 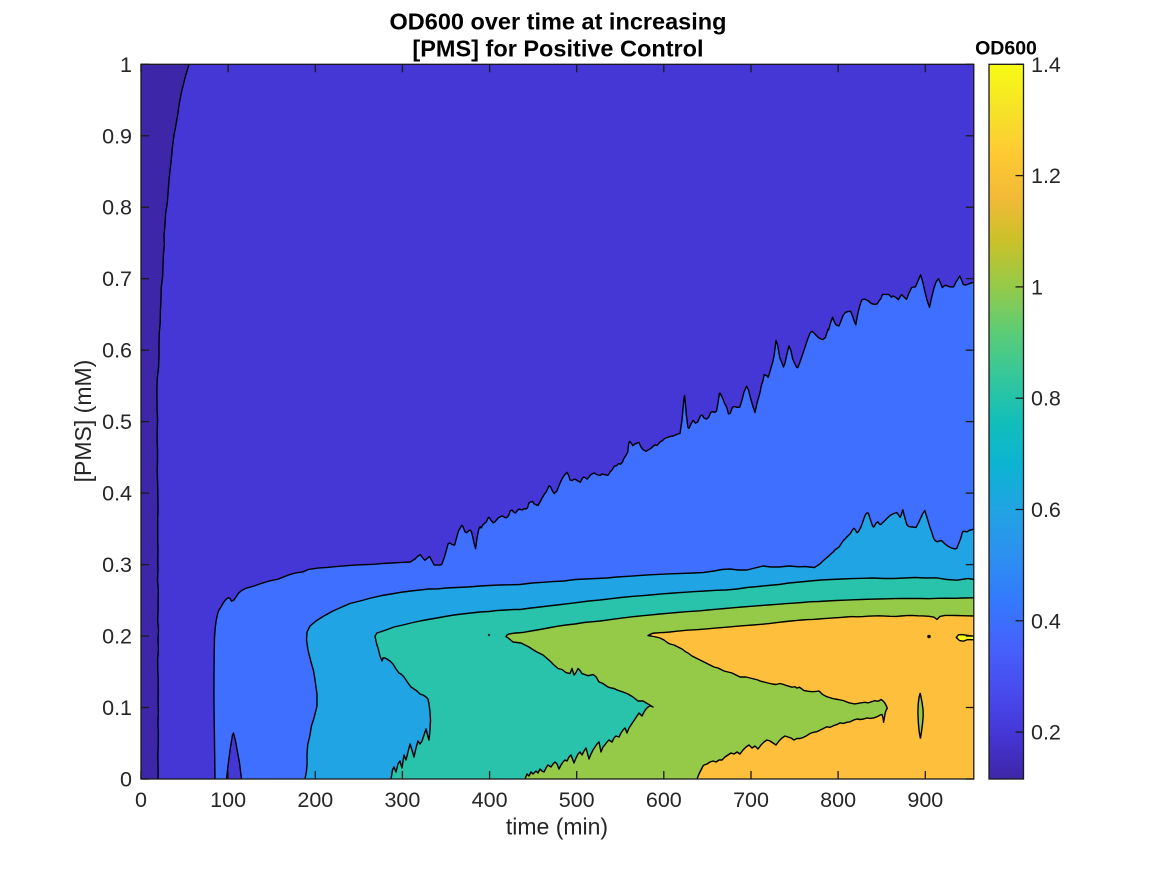 I want to click on svg-text: [PMS] for Positive Control, so click(x=557, y=49).